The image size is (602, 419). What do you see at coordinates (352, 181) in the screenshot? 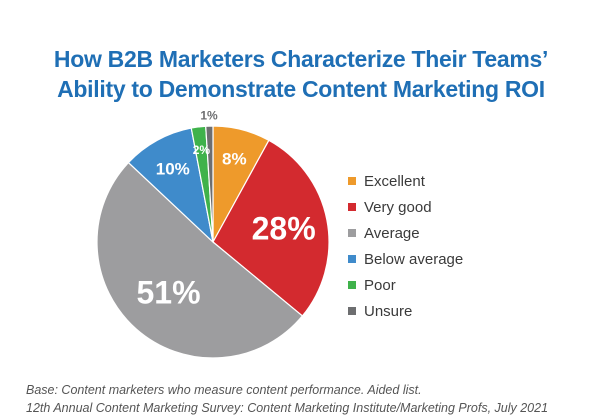
I see `legend-swatch-excellent` at bounding box center [352, 181].